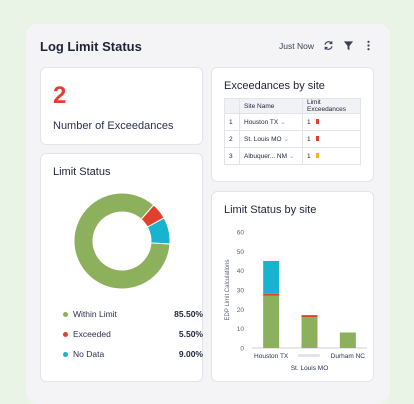 The height and width of the screenshot is (404, 414). What do you see at coordinates (310, 368) in the screenshot?
I see `x-tick-label: St. Louis MO` at bounding box center [310, 368].